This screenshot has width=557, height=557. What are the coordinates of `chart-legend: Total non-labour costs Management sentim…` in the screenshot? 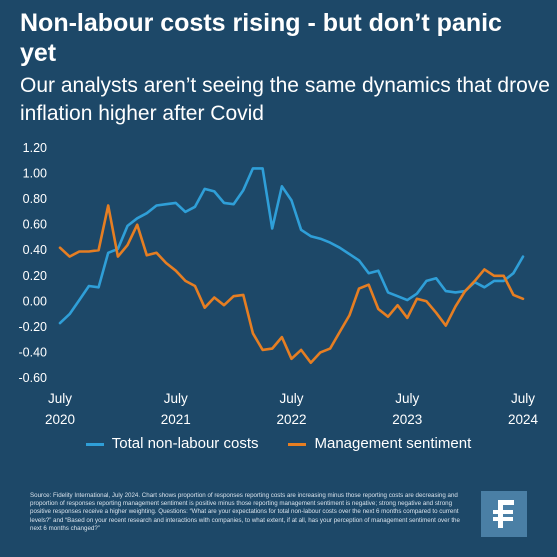 It's located at (278, 444).